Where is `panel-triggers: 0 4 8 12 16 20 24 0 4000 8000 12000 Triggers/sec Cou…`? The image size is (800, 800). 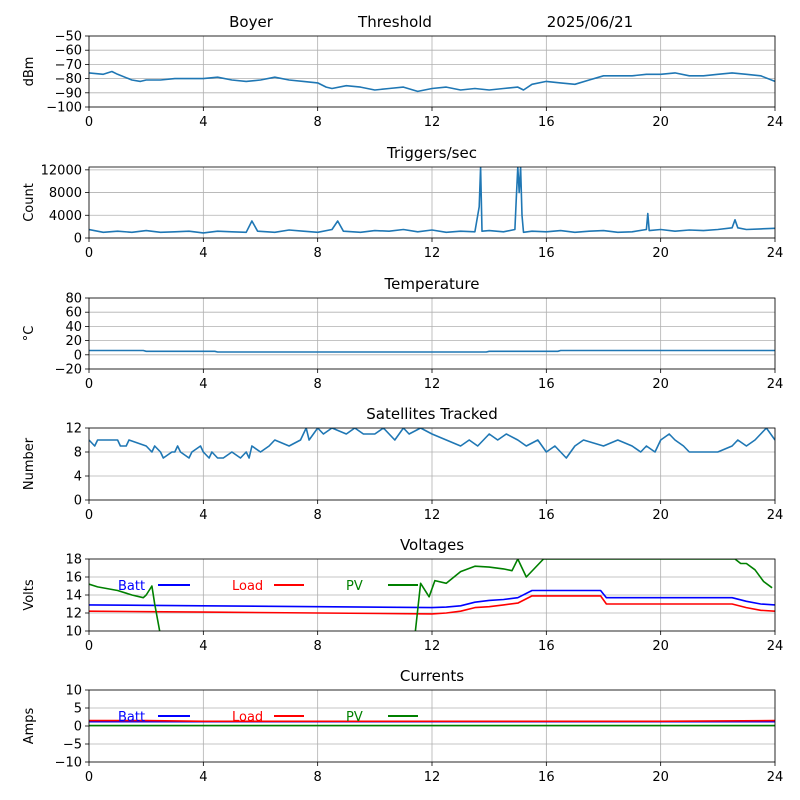
panel-triggers: 0 4 8 12 16 20 24 0 4000 8000 12000 Triggers/sec Cou… is located at coordinates (402, 202).